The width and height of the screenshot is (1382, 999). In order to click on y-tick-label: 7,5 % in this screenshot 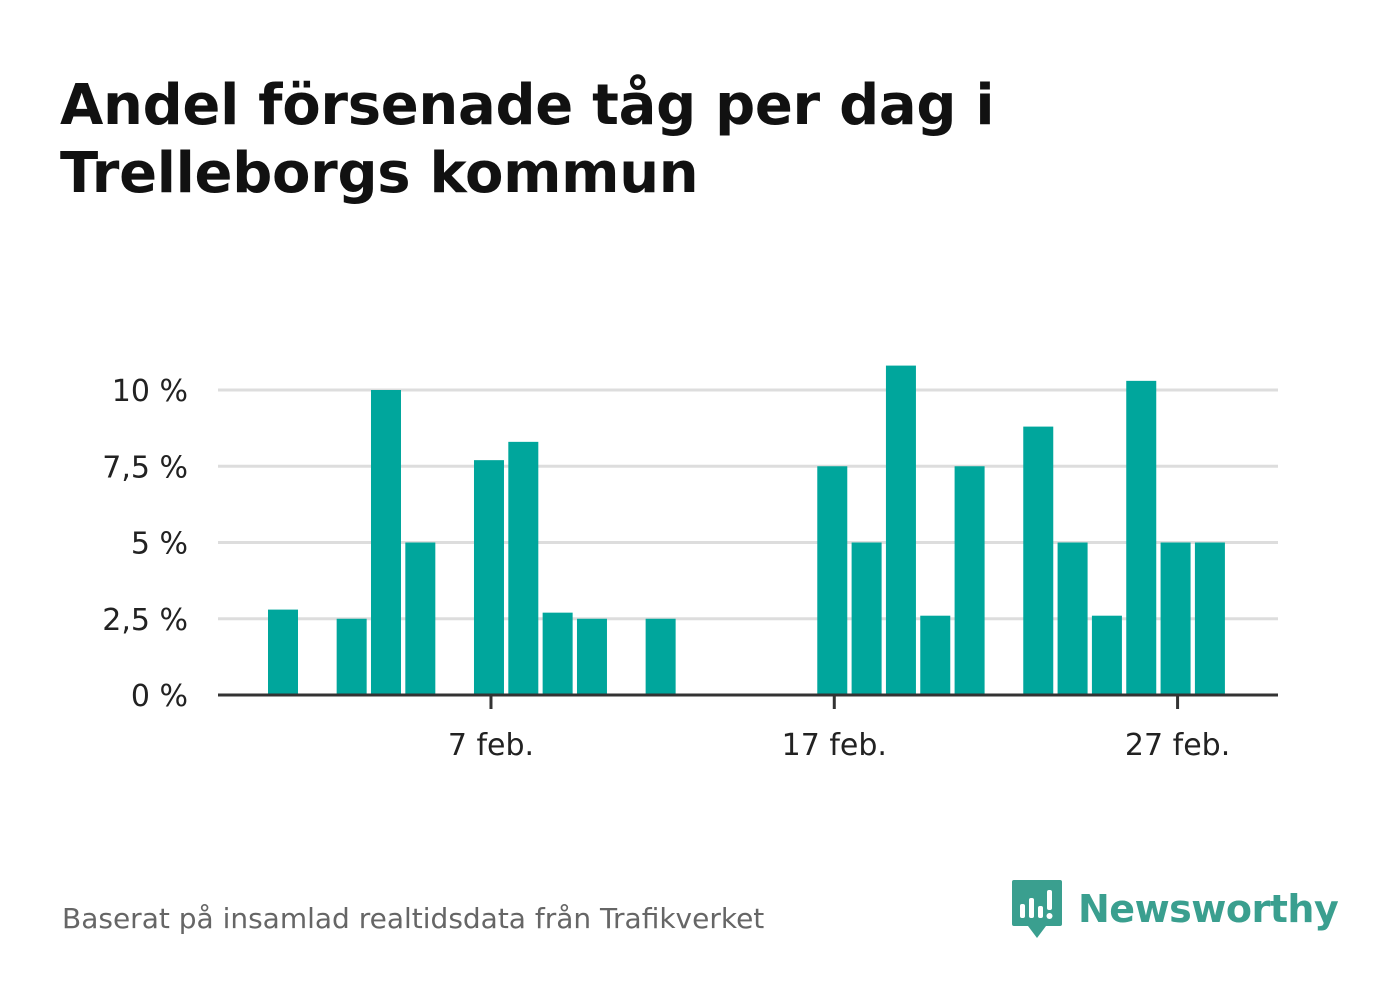, I will do `click(145, 467)`.